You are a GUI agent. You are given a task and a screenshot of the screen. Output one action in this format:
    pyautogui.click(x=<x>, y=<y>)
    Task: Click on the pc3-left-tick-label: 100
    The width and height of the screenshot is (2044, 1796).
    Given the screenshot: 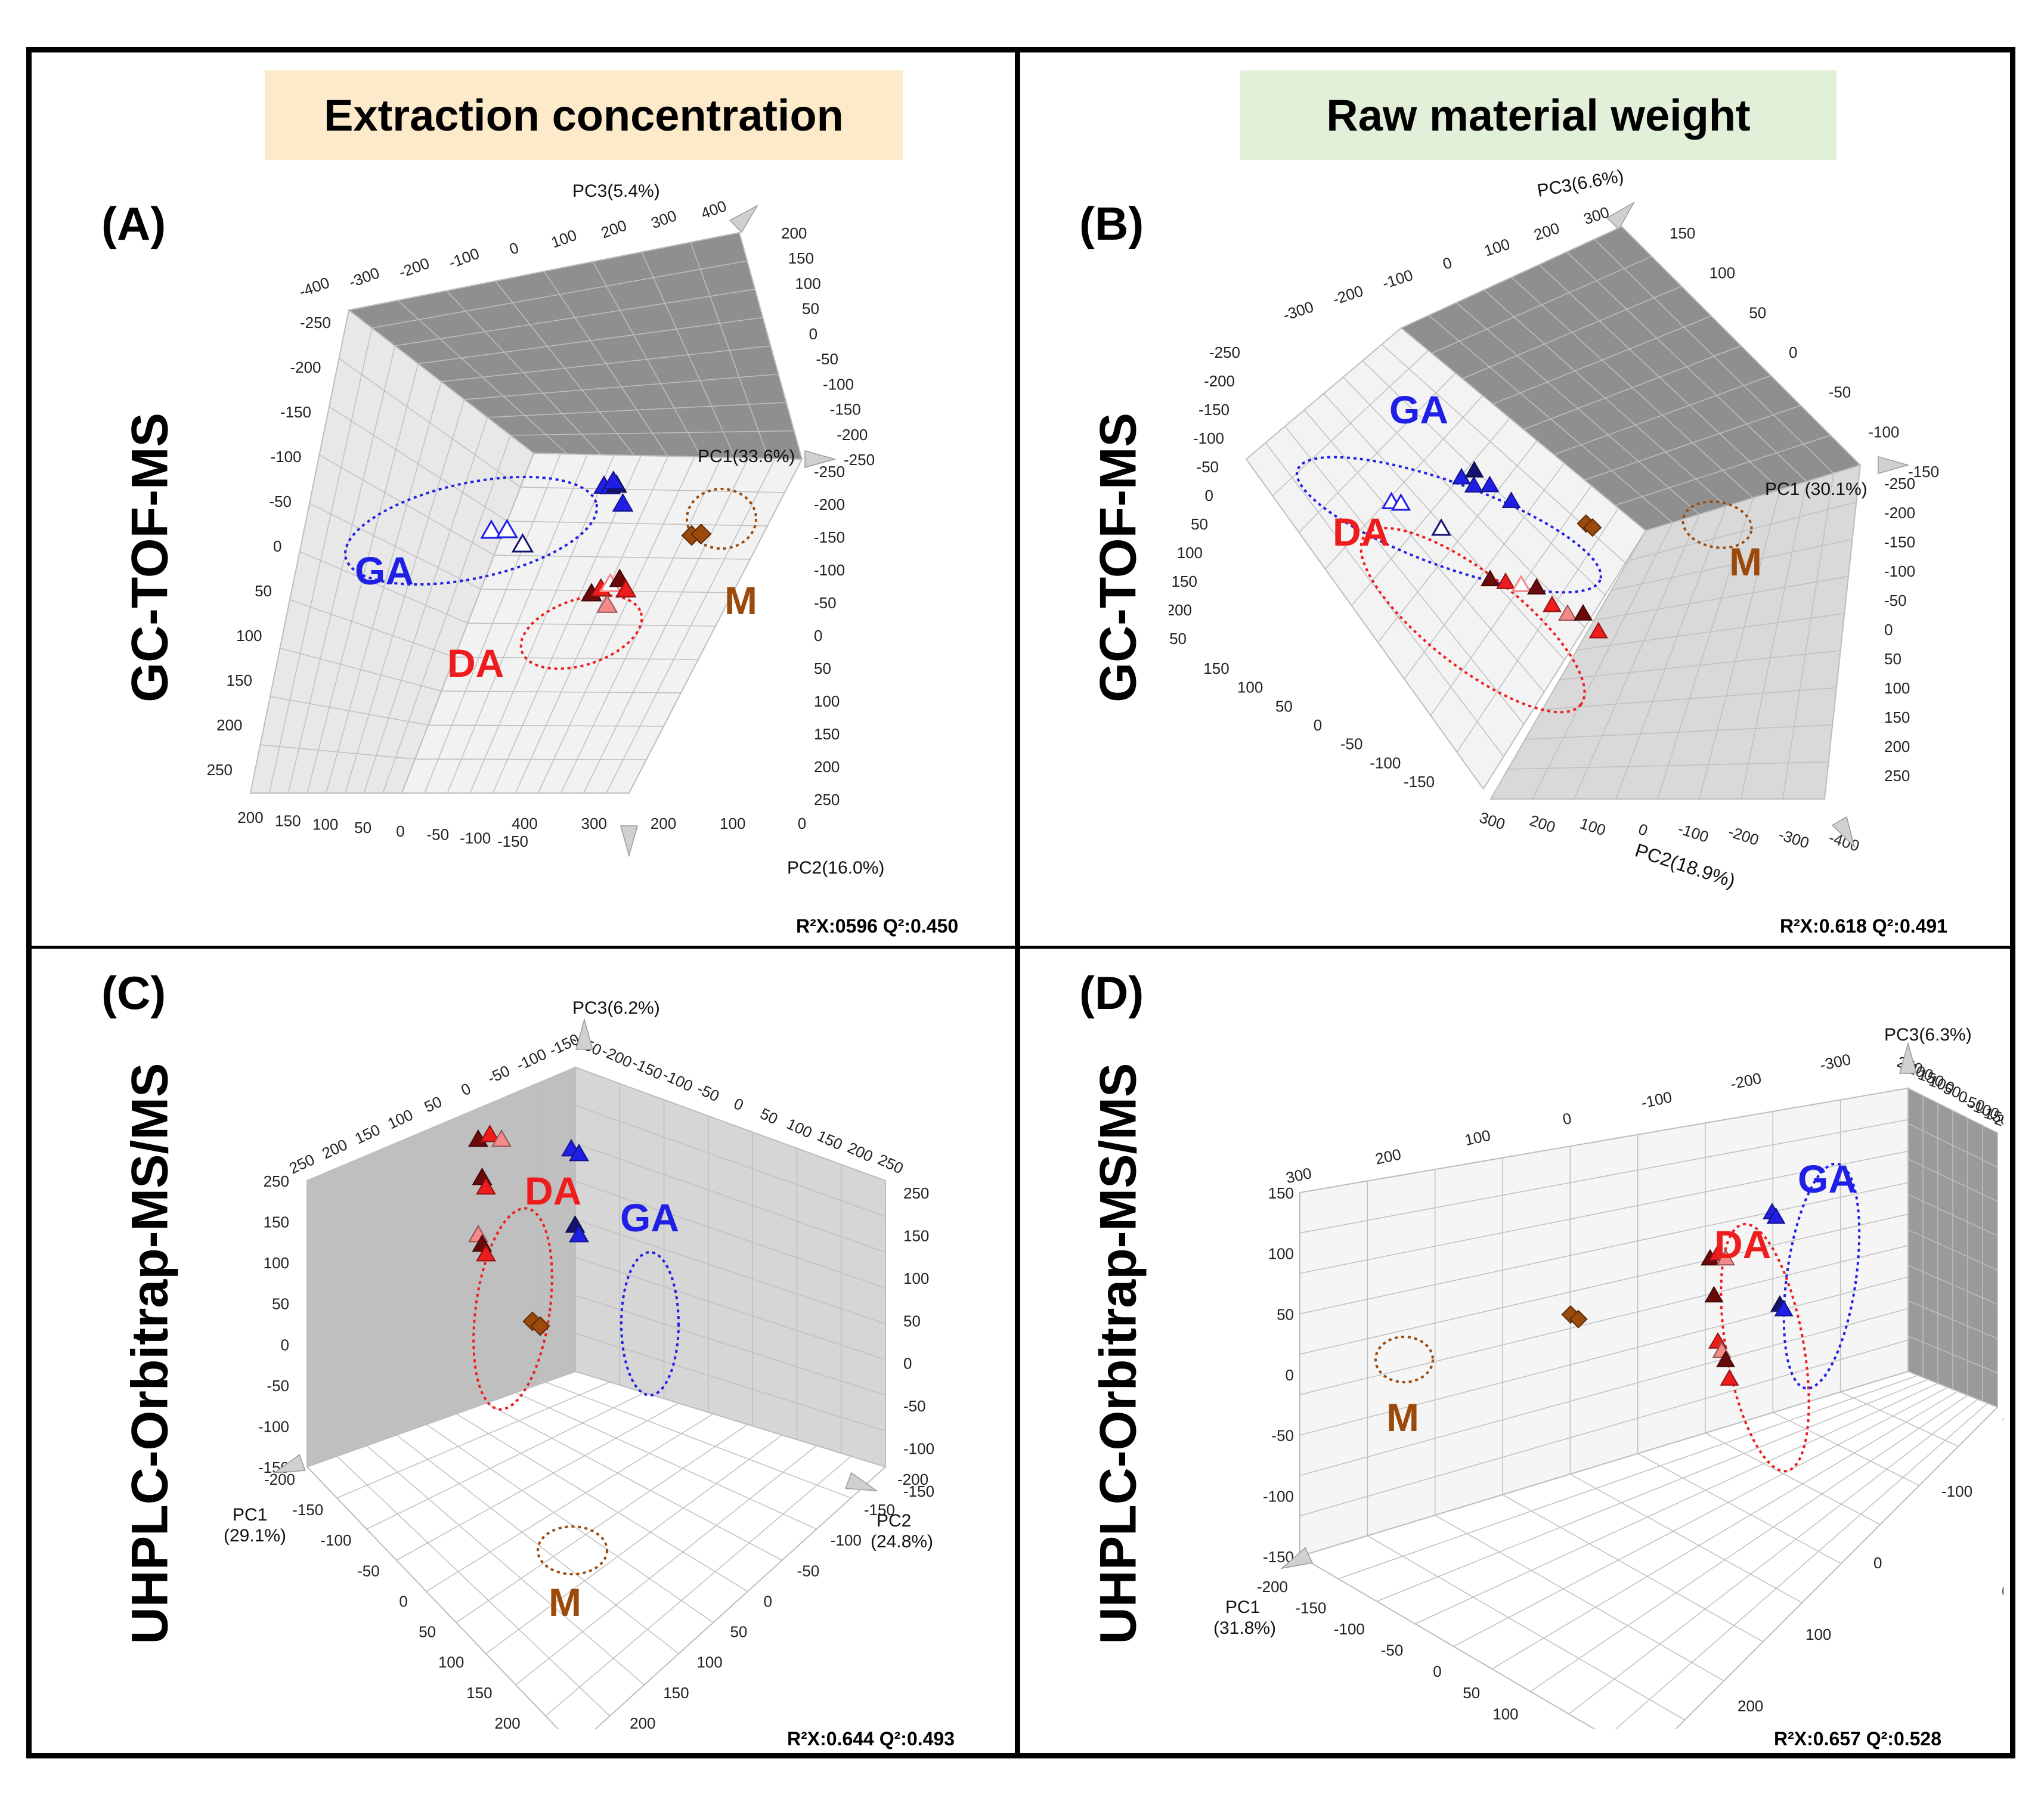 What is the action you would take?
    pyautogui.click(x=1281, y=1254)
    